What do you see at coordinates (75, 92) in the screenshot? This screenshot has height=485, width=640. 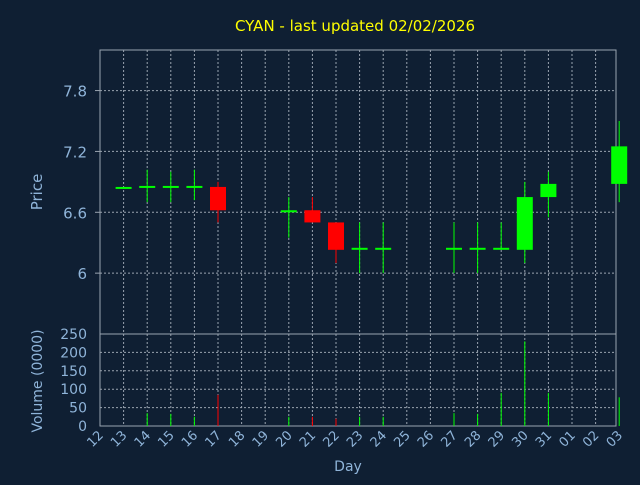 I see `price-tick-label: 7.8` at bounding box center [75, 92].